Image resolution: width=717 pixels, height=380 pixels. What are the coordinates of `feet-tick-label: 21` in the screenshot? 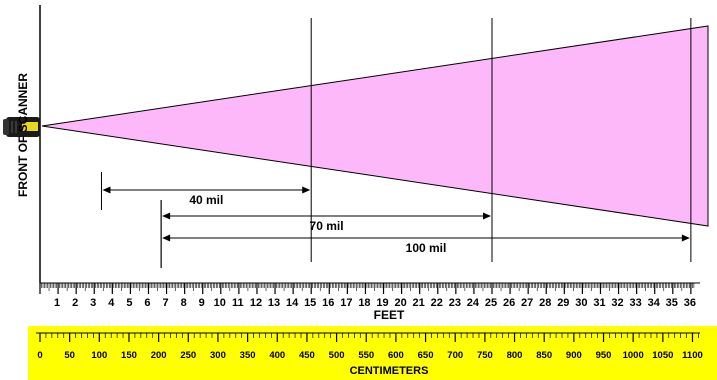 It's located at (419, 303).